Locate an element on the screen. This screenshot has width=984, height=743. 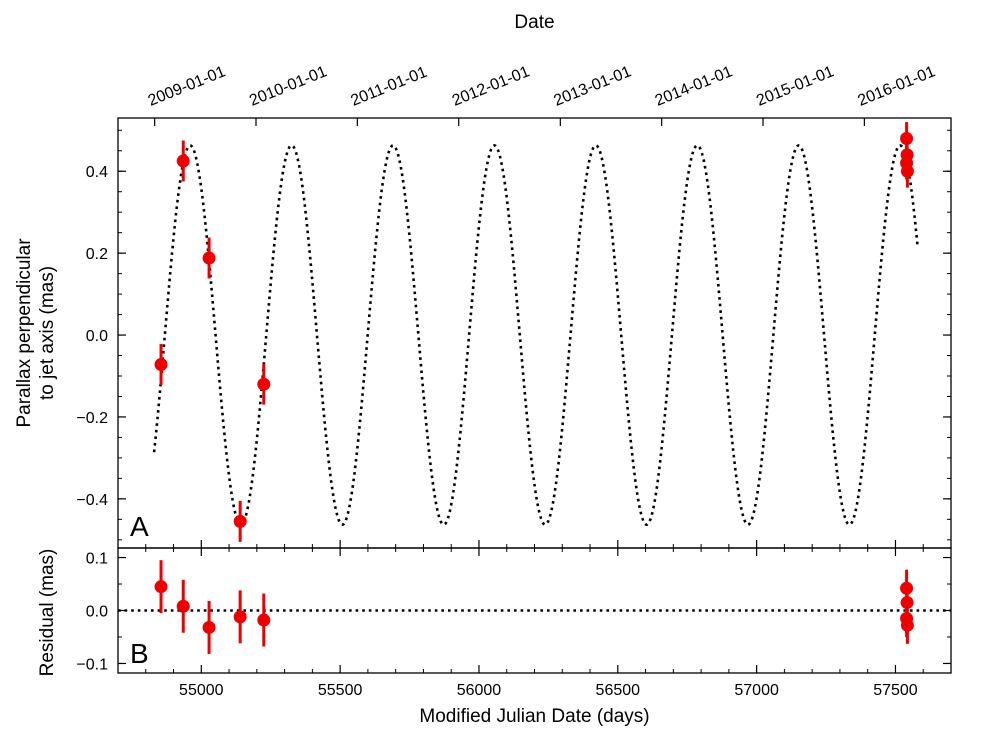
x-tick-label: 57500 is located at coordinates (895, 690).